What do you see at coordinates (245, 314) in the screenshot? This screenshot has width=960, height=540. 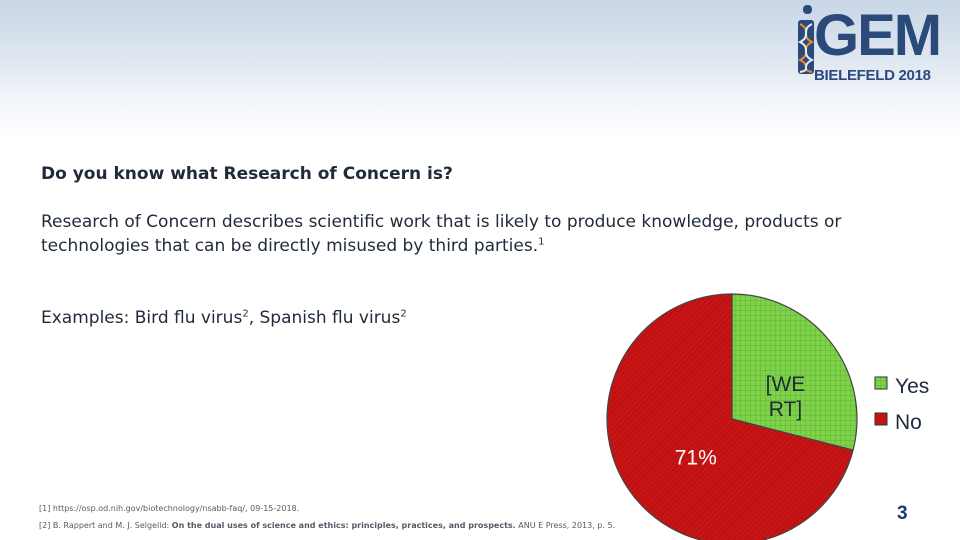 I see `examples-ref-1: 2` at bounding box center [245, 314].